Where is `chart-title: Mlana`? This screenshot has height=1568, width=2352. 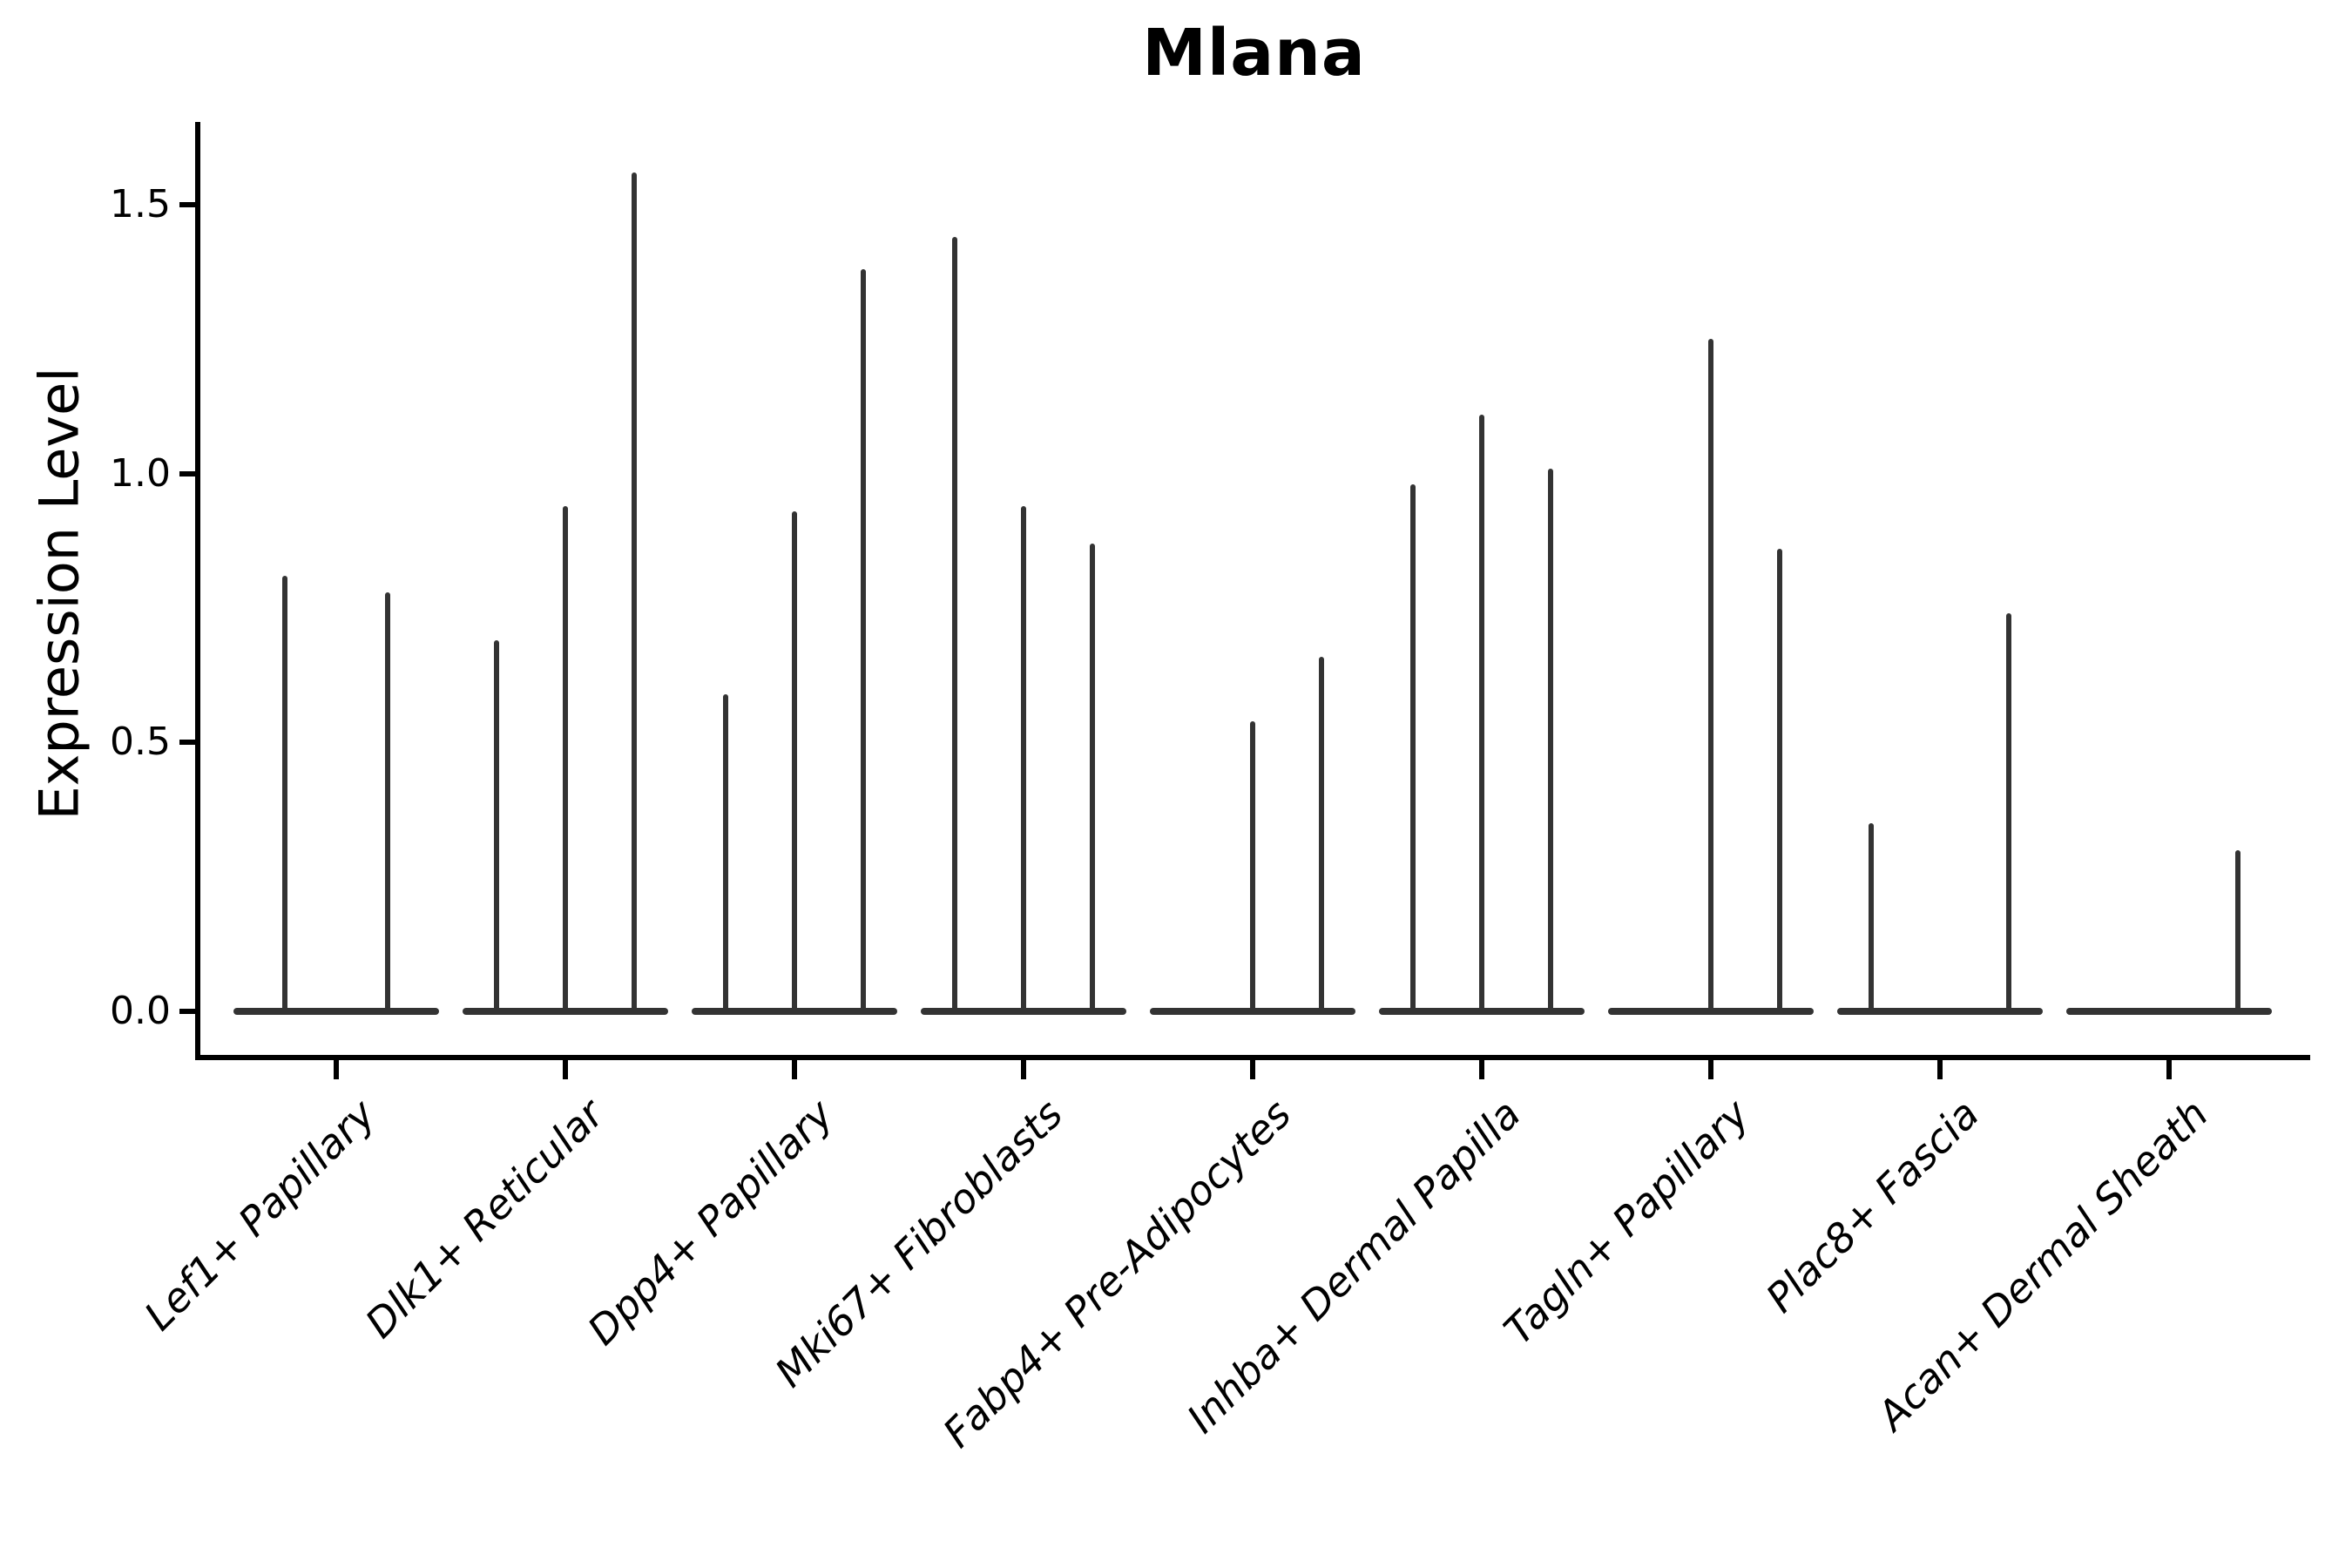 chart-title: Mlana is located at coordinates (1254, 53).